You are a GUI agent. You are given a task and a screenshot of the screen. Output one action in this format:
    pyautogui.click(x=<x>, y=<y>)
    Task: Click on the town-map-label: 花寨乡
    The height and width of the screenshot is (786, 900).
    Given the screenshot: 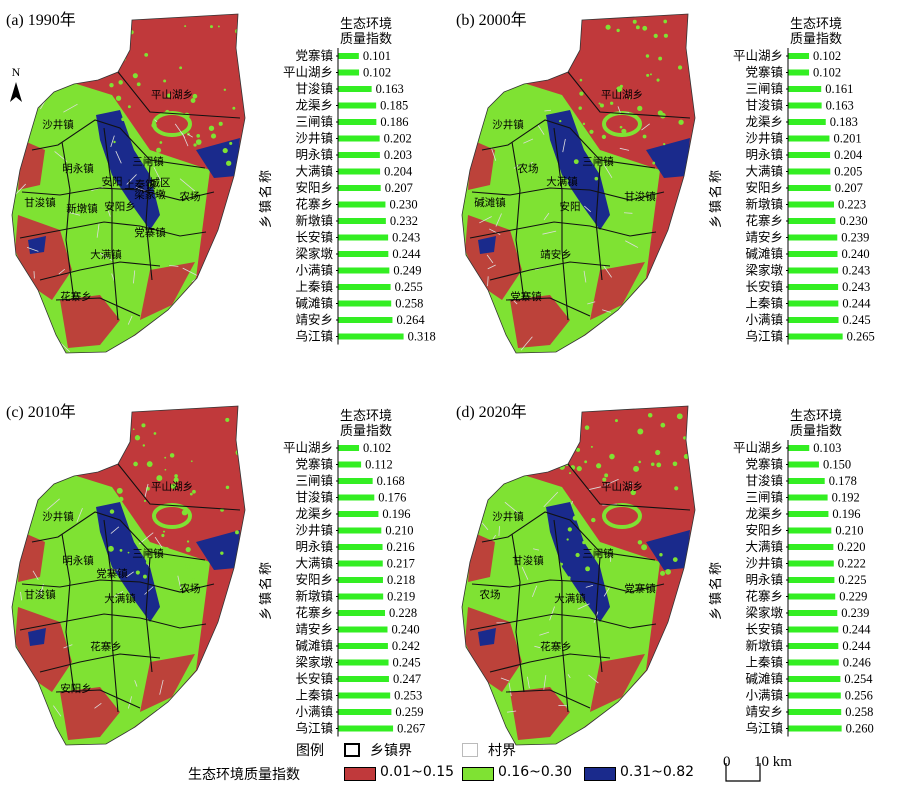 What is the action you would take?
    pyautogui.click(x=76, y=296)
    